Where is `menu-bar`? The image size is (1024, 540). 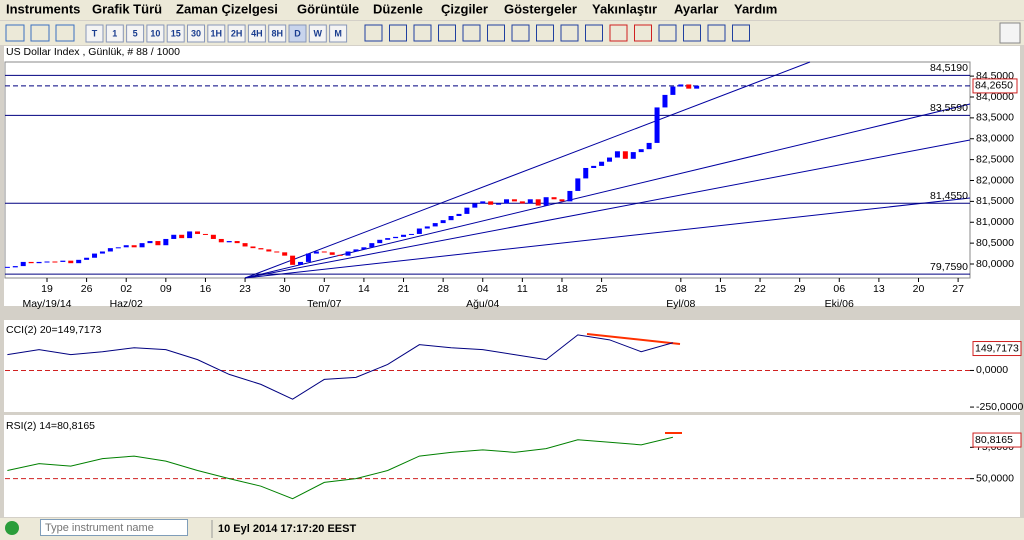 menu-bar is located at coordinates (512, 10).